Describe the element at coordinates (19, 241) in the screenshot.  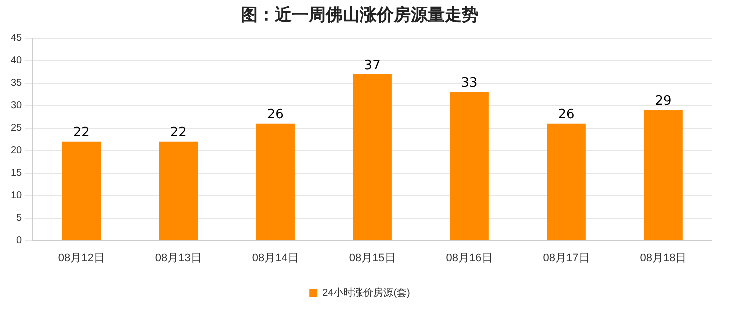
I see `y-tick-label: 0` at that location.